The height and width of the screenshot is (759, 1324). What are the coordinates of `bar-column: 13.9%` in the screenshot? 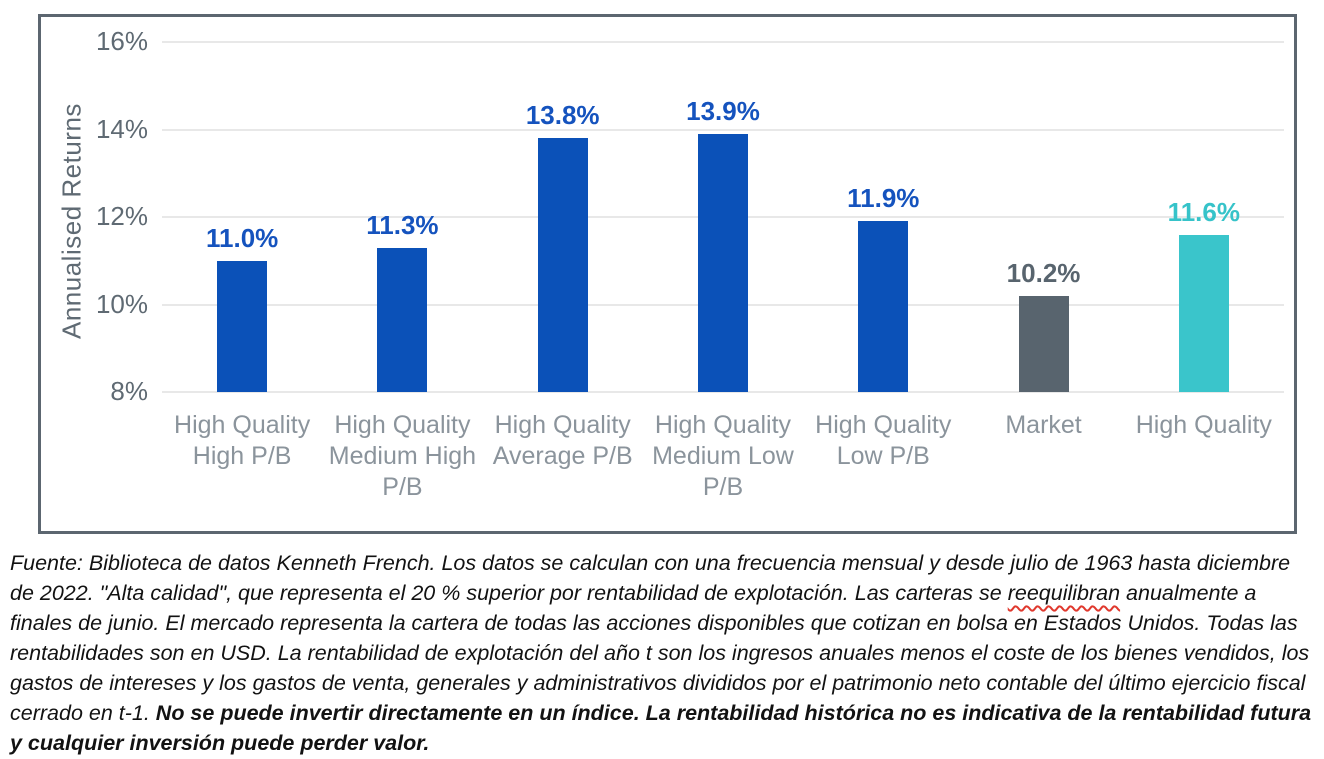 It's located at (723, 217).